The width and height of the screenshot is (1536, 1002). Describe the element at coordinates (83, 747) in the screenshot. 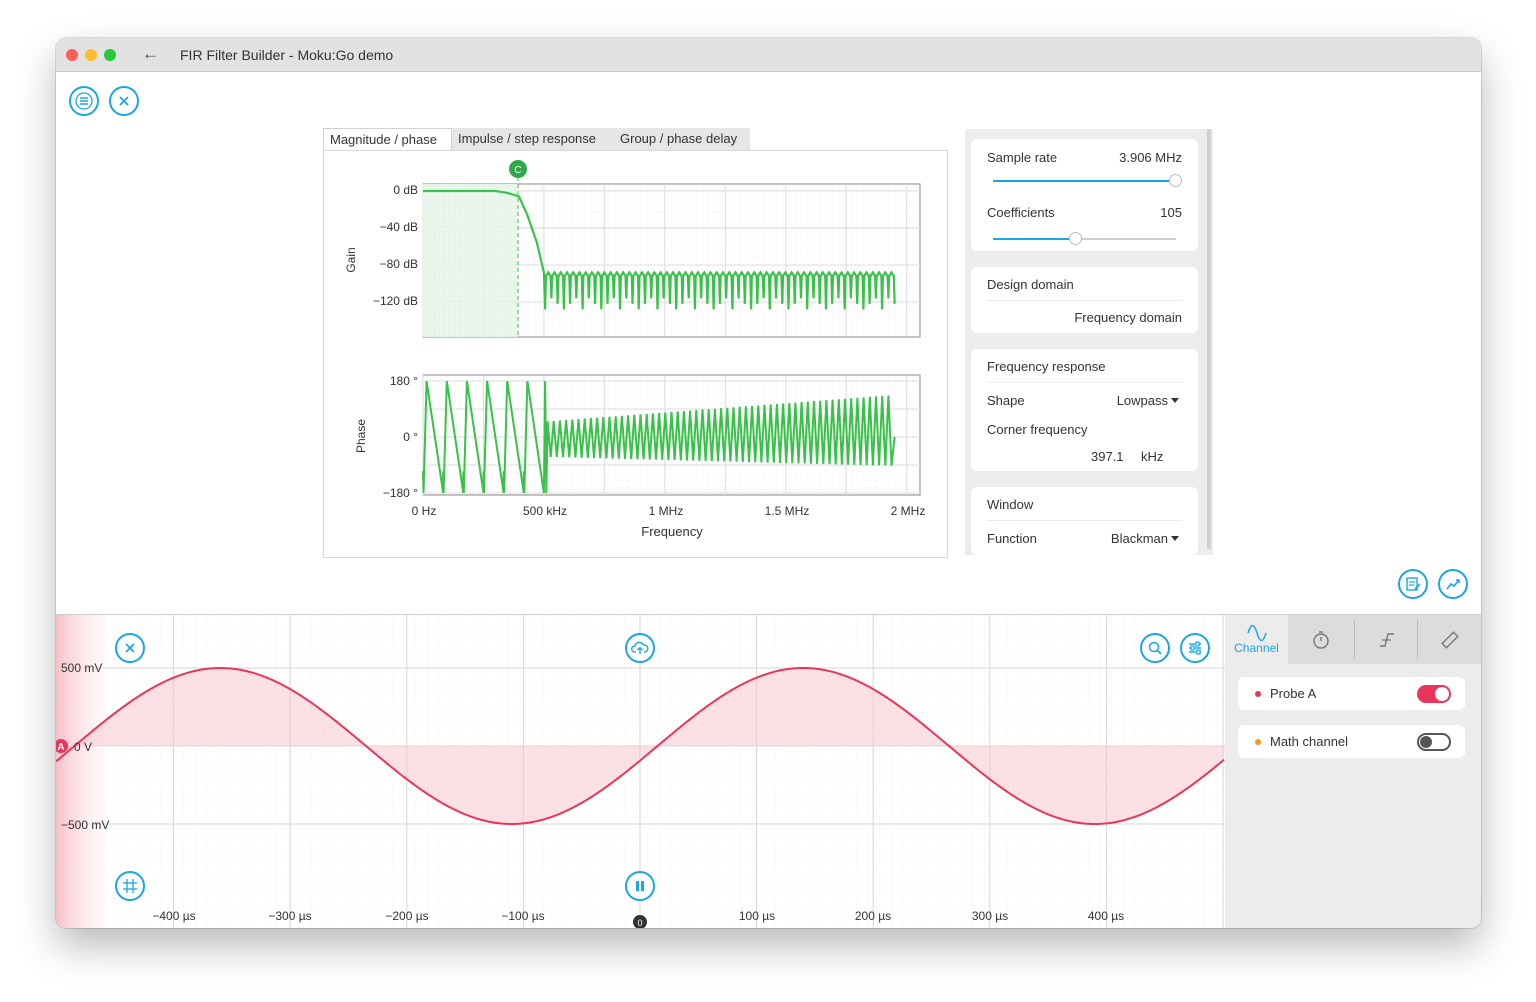

I see `scope-ytick: 0 V` at that location.